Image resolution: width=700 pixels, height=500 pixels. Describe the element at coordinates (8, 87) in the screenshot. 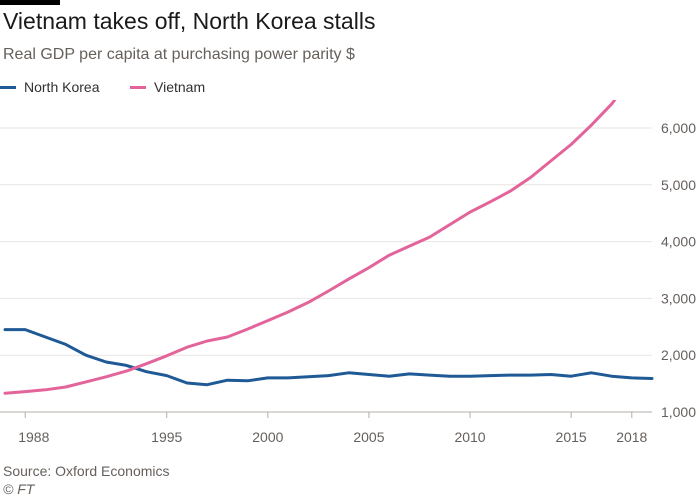

I see `legend-swatch-north-korea` at that location.